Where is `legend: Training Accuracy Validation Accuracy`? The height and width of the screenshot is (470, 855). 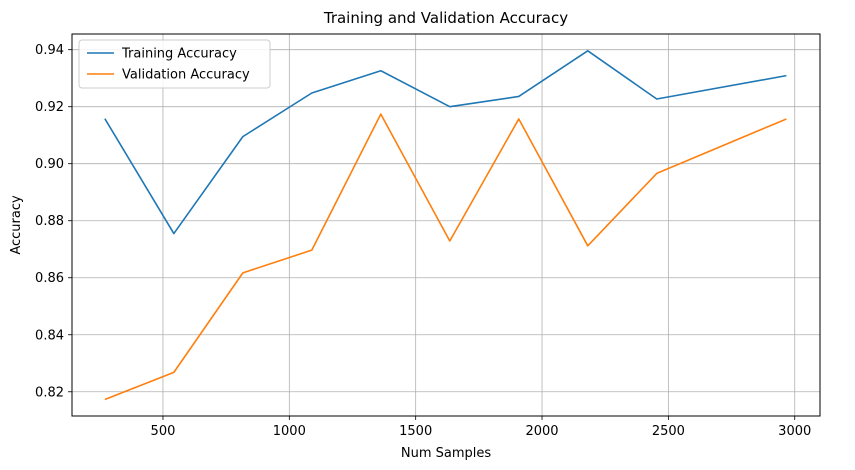
legend: Training Accuracy Validation Accuracy is located at coordinates (174, 64).